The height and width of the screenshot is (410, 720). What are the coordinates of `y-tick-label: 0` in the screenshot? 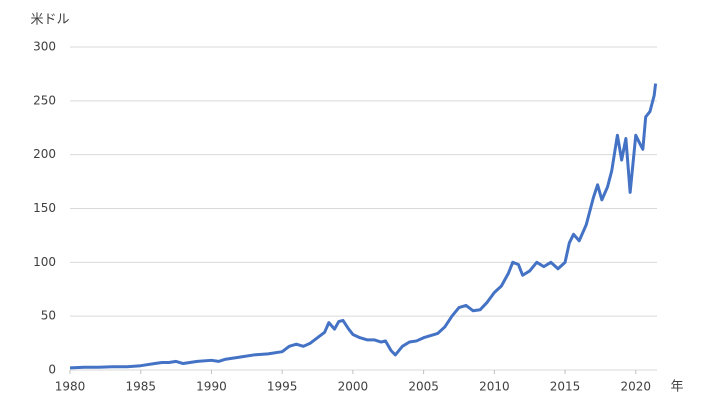 It's located at (52, 370).